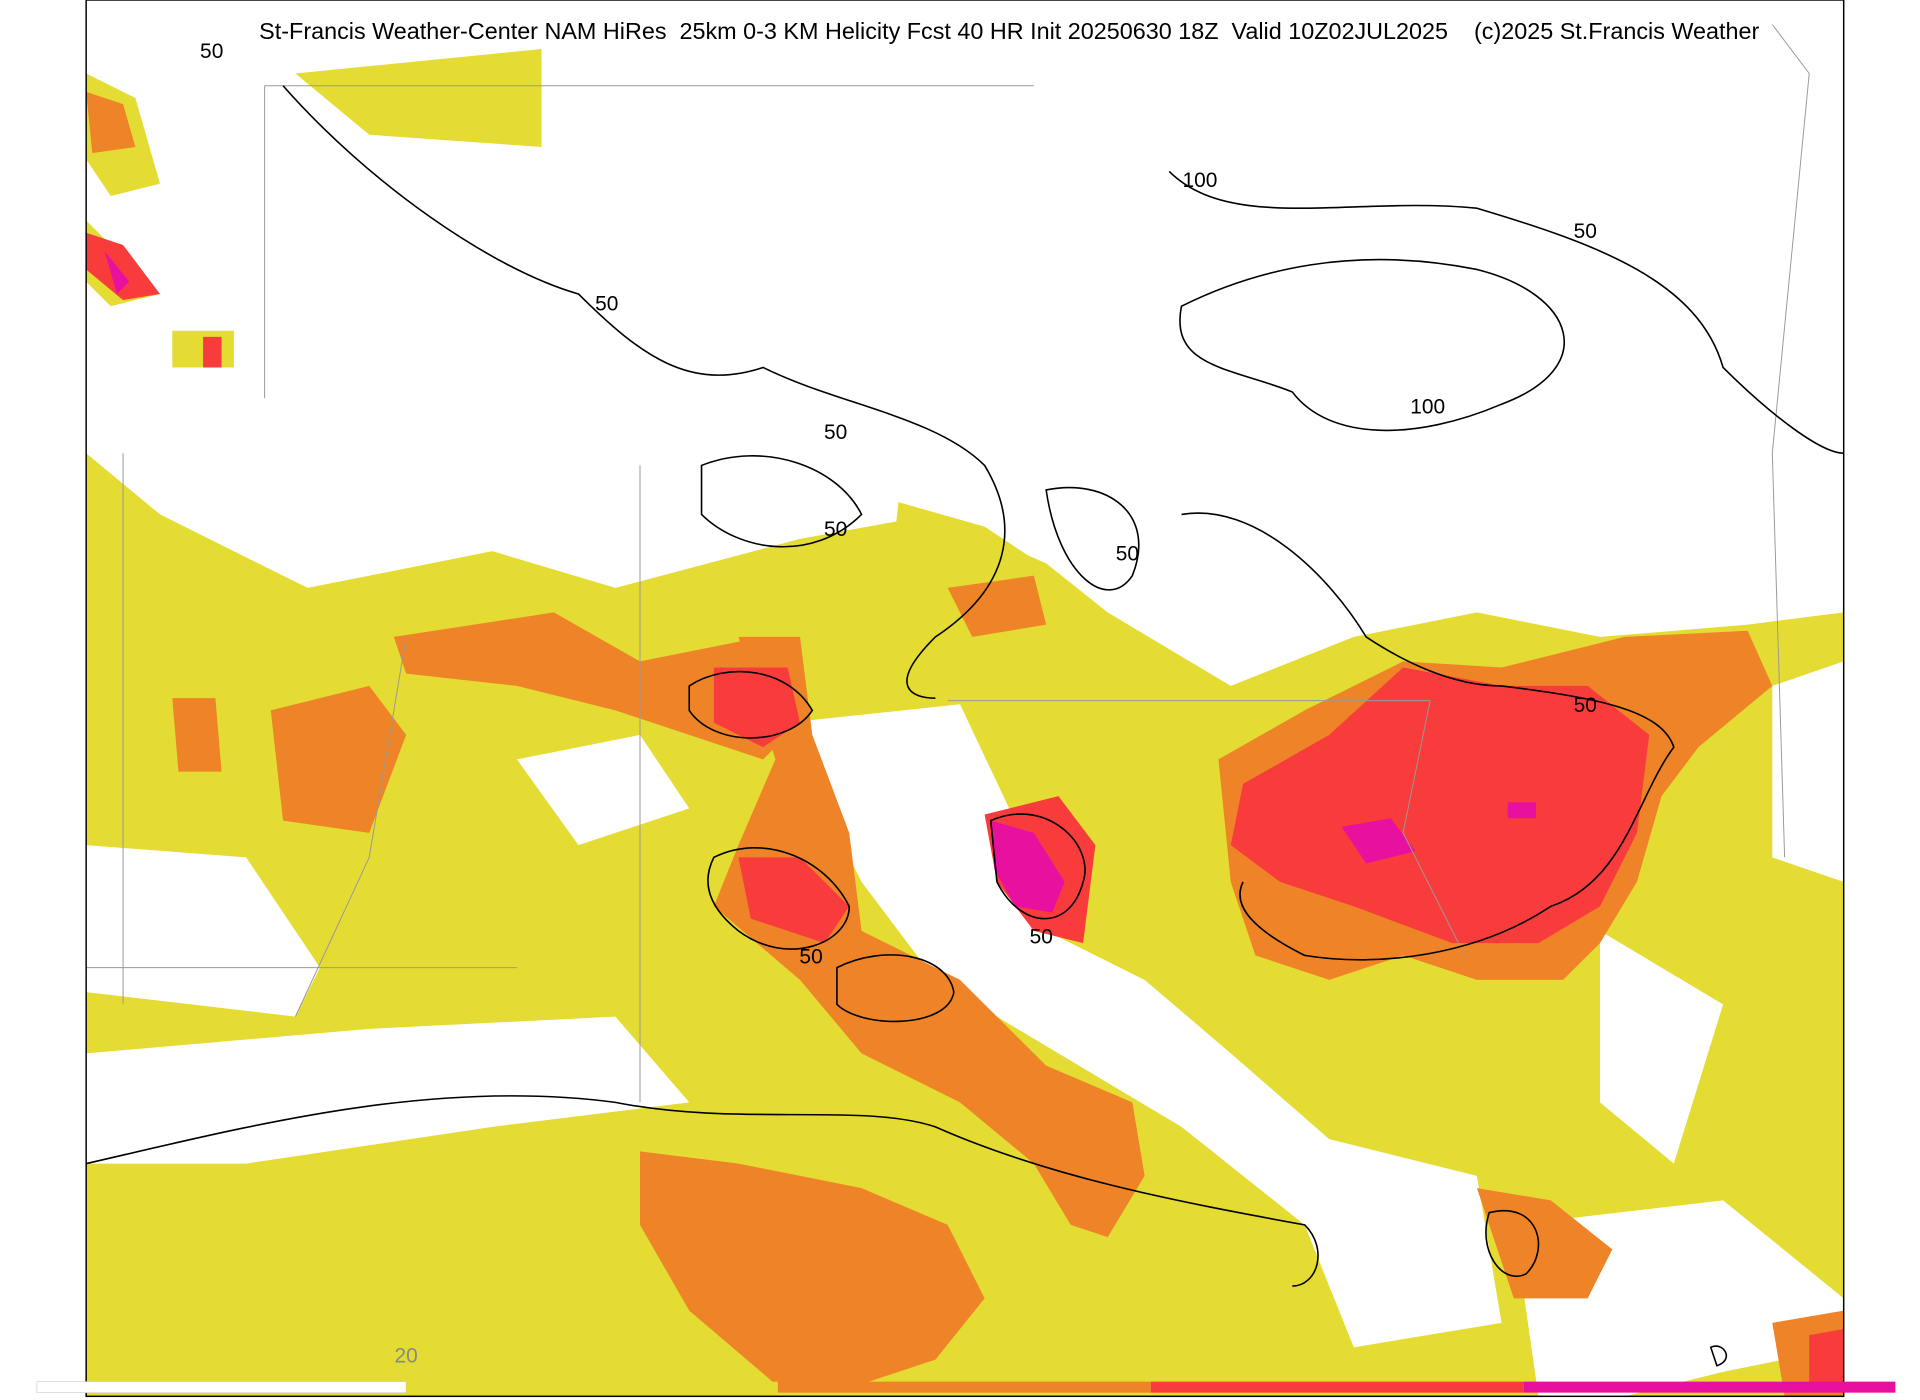 The image size is (1920, 1400). I want to click on colorbar-label: 20, so click(406, 1356).